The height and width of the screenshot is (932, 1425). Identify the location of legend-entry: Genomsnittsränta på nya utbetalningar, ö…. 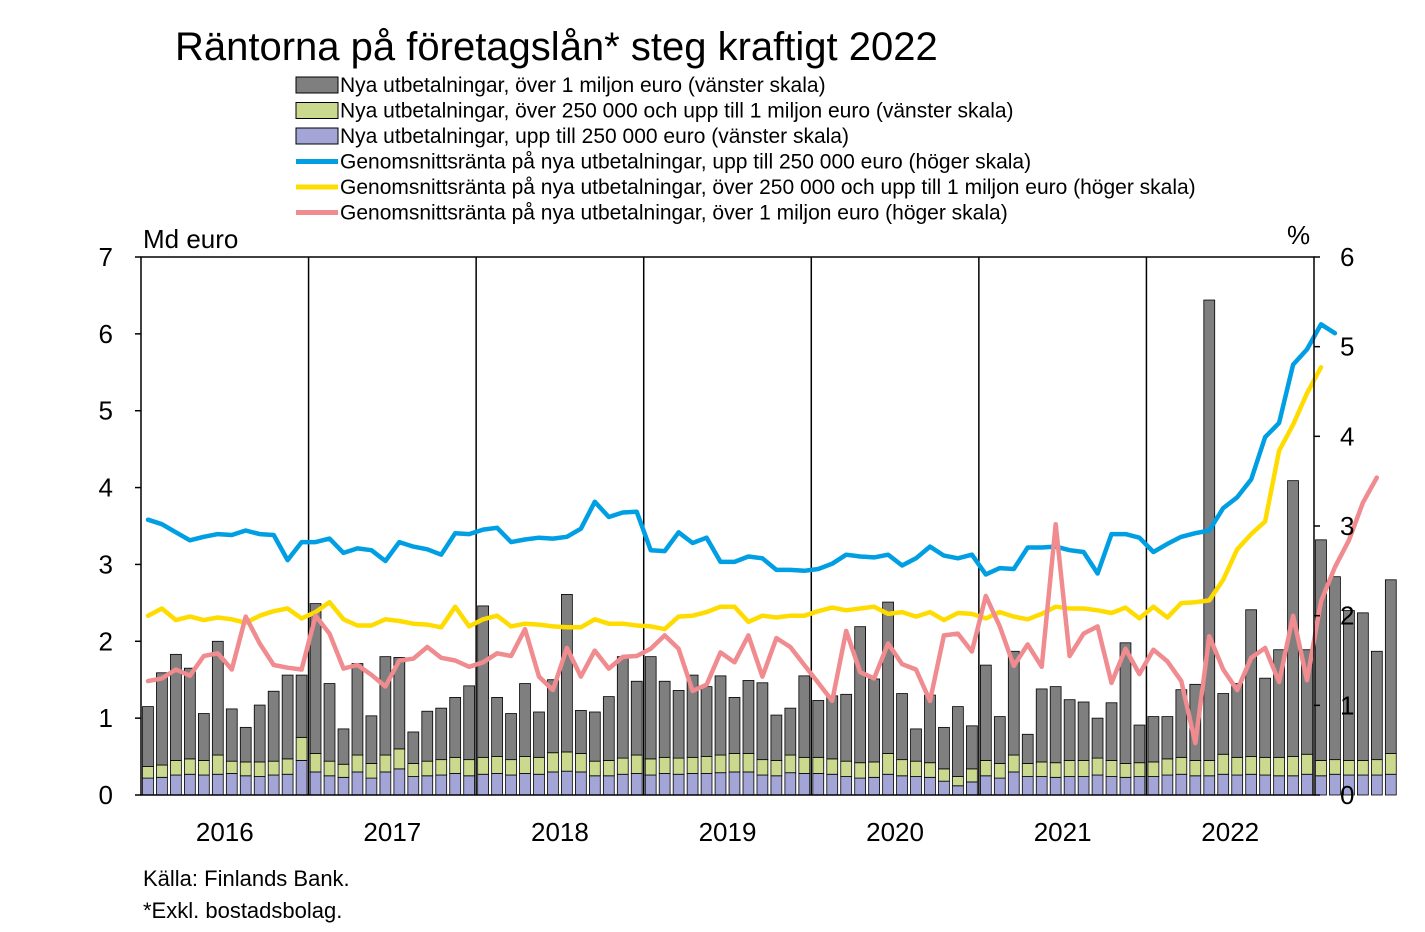
(674, 213).